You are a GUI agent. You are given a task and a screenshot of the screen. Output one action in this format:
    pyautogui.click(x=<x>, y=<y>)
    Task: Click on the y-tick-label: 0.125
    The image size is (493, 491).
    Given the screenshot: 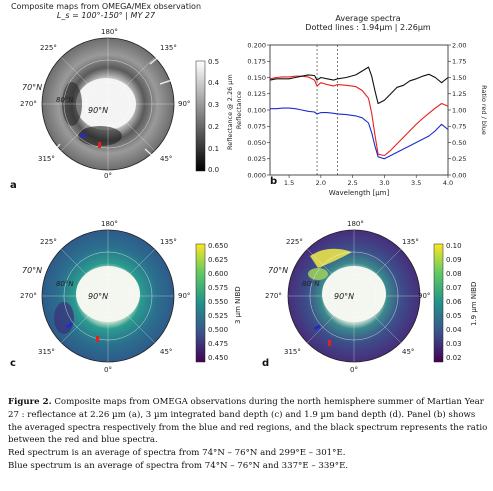 What is the action you would take?
    pyautogui.click(x=256, y=94)
    